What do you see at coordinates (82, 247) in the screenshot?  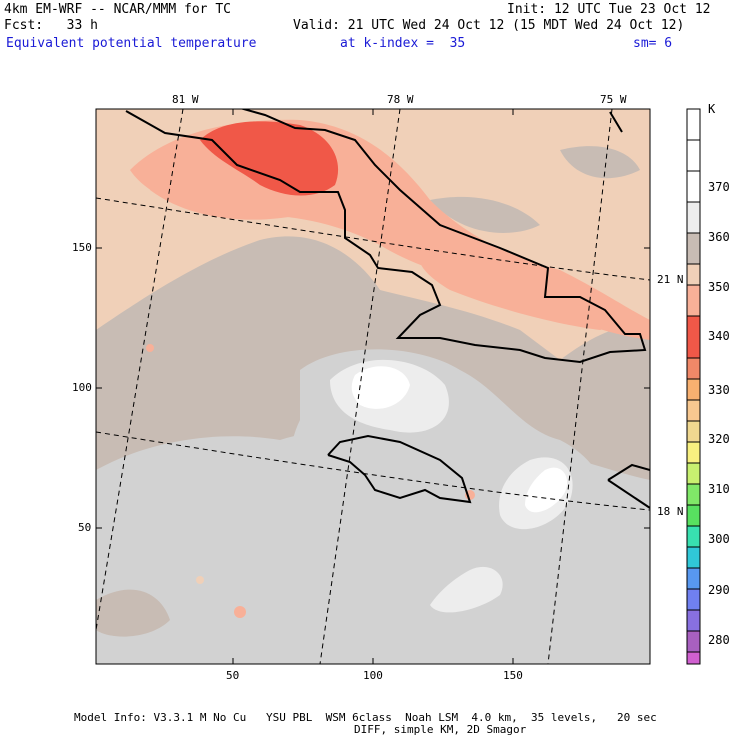 I see `y-tick-label: 150` at bounding box center [82, 247].